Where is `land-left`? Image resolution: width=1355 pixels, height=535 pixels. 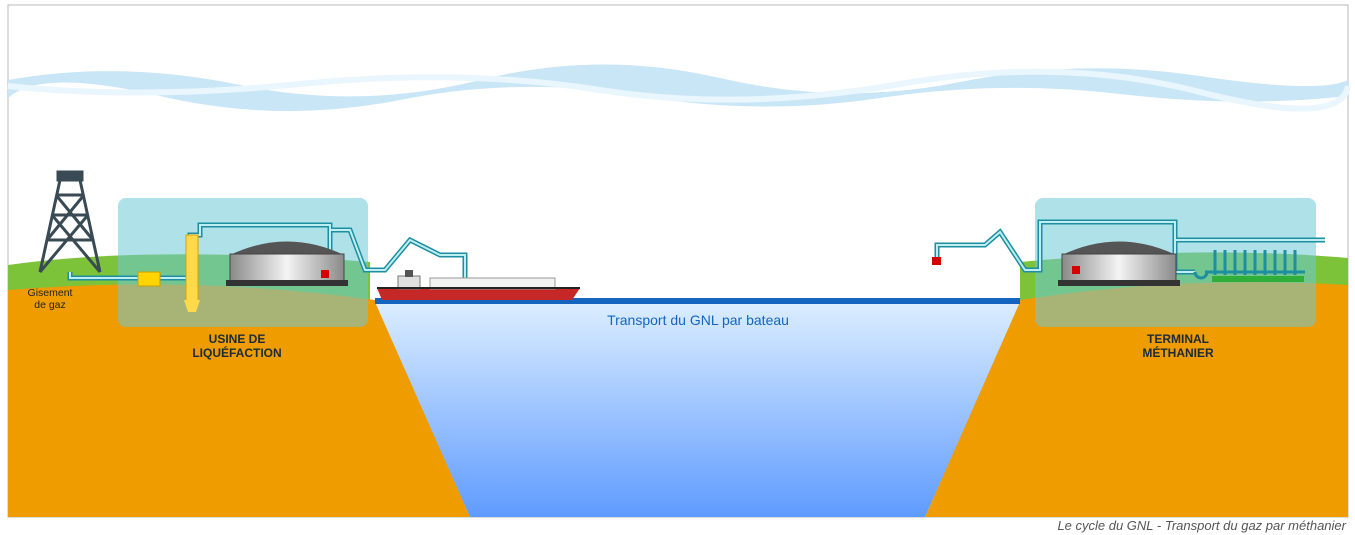 land-left is located at coordinates (239, 400).